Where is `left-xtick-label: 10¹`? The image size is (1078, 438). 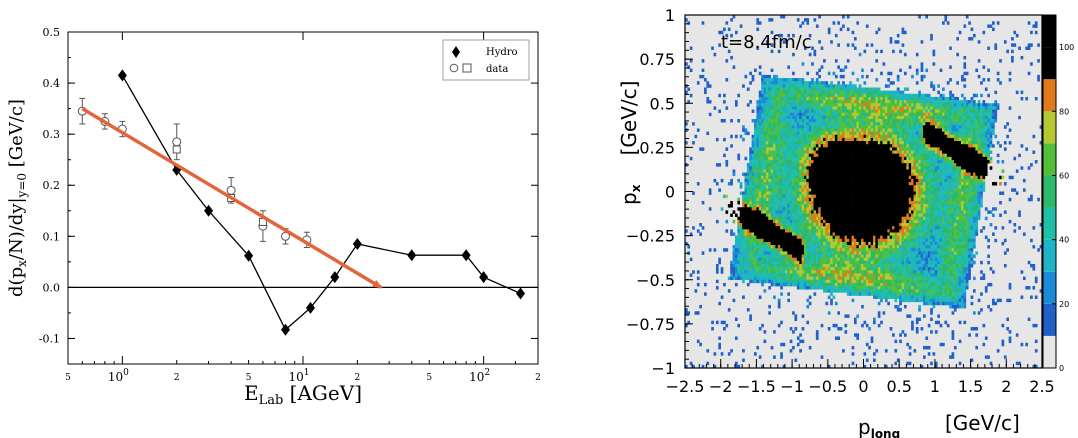
left-xtick-label: 10¹ is located at coordinates (298, 376).